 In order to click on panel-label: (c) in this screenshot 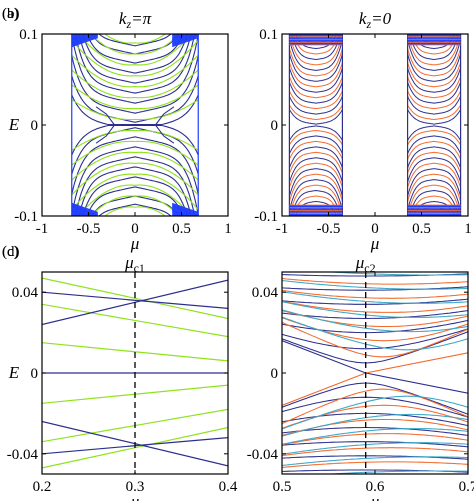, I will do `click(10, 252)`.